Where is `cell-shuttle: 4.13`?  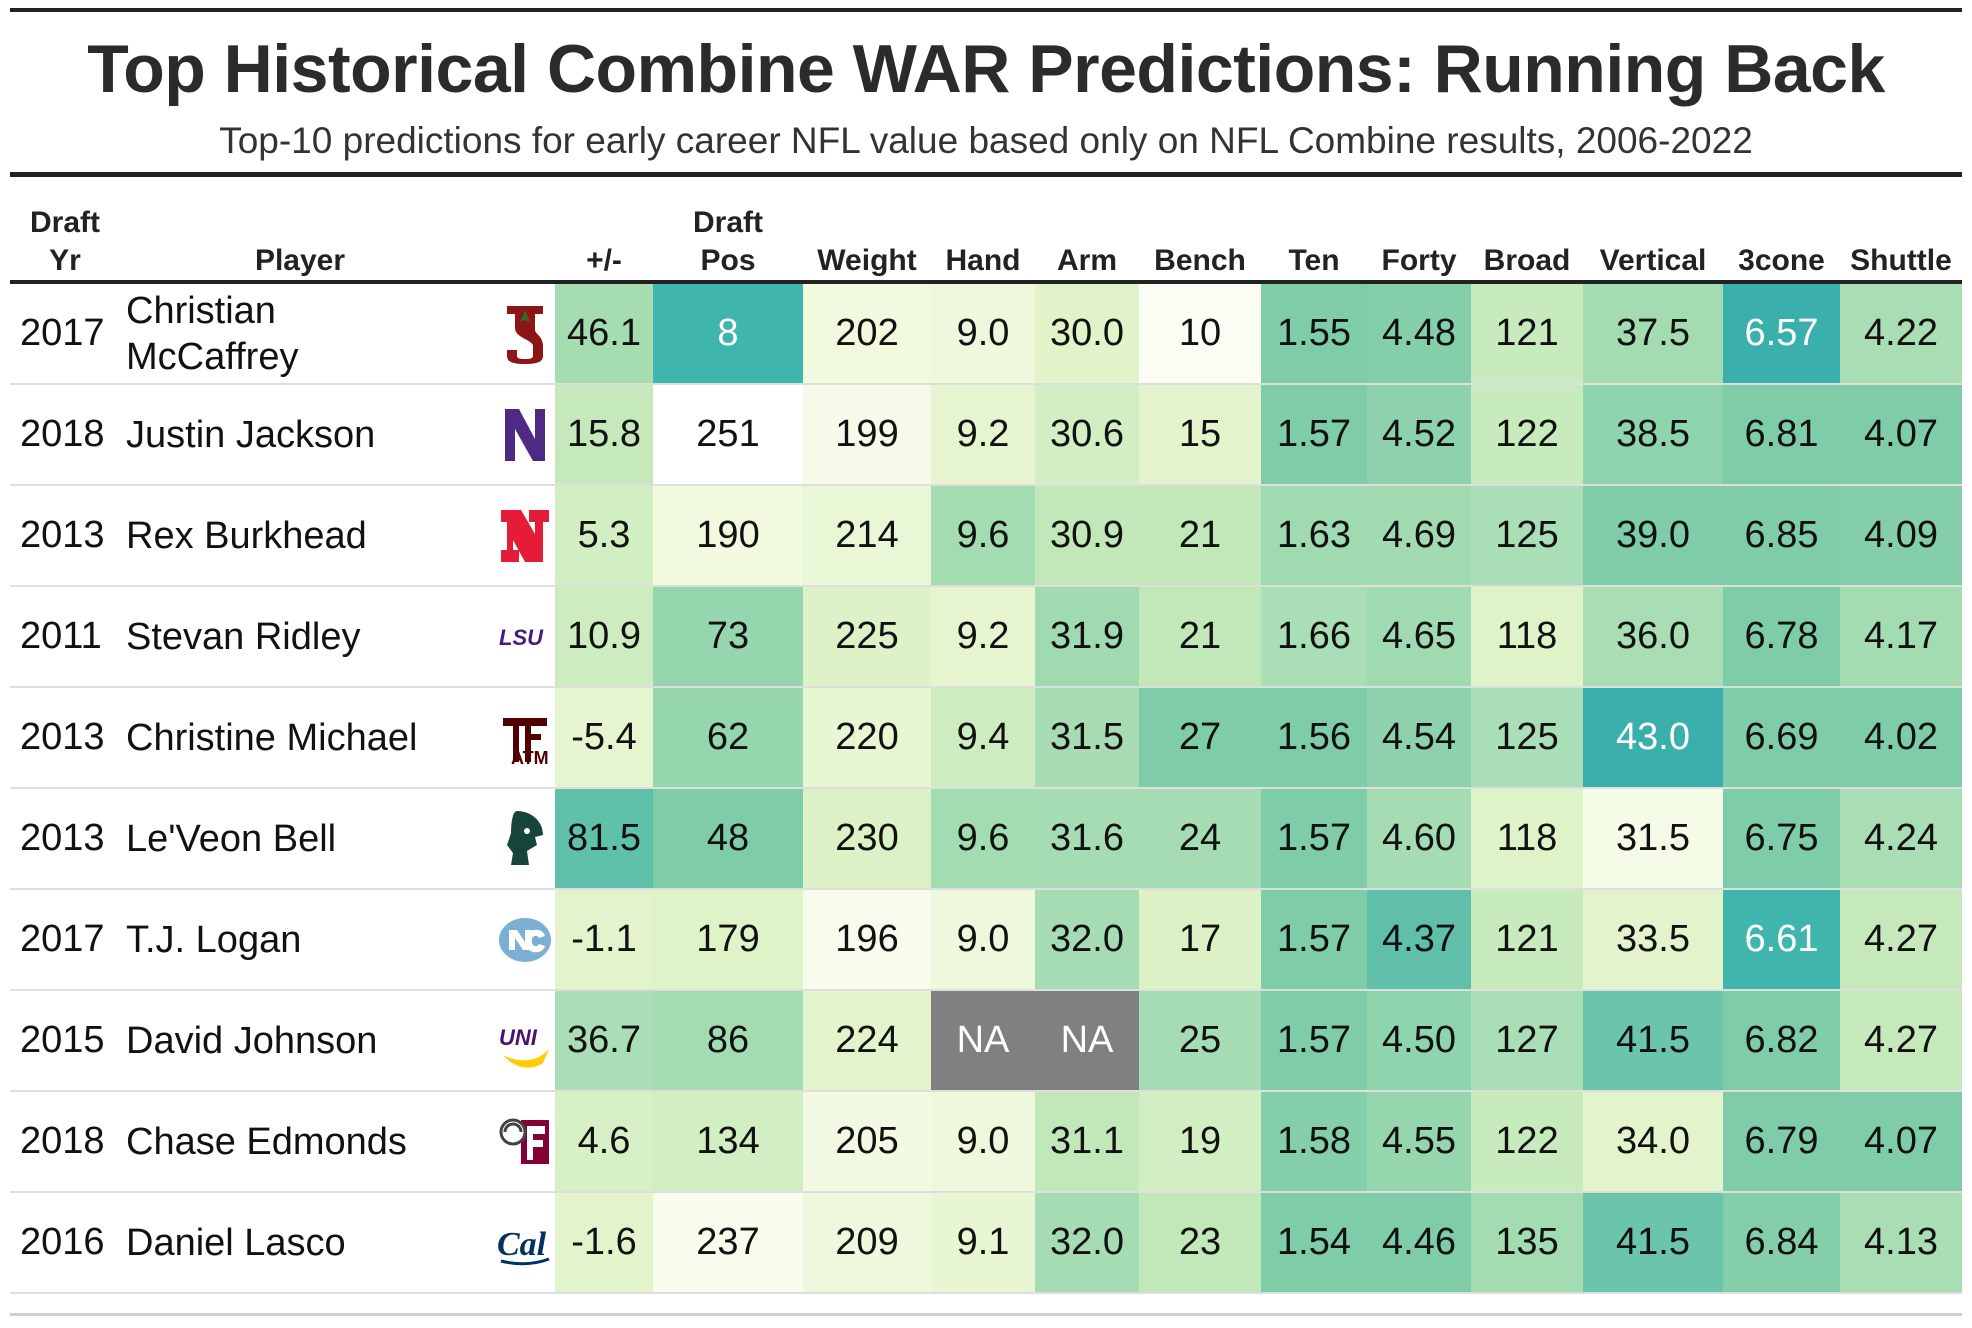 cell-shuttle: 4.13 is located at coordinates (1901, 1242).